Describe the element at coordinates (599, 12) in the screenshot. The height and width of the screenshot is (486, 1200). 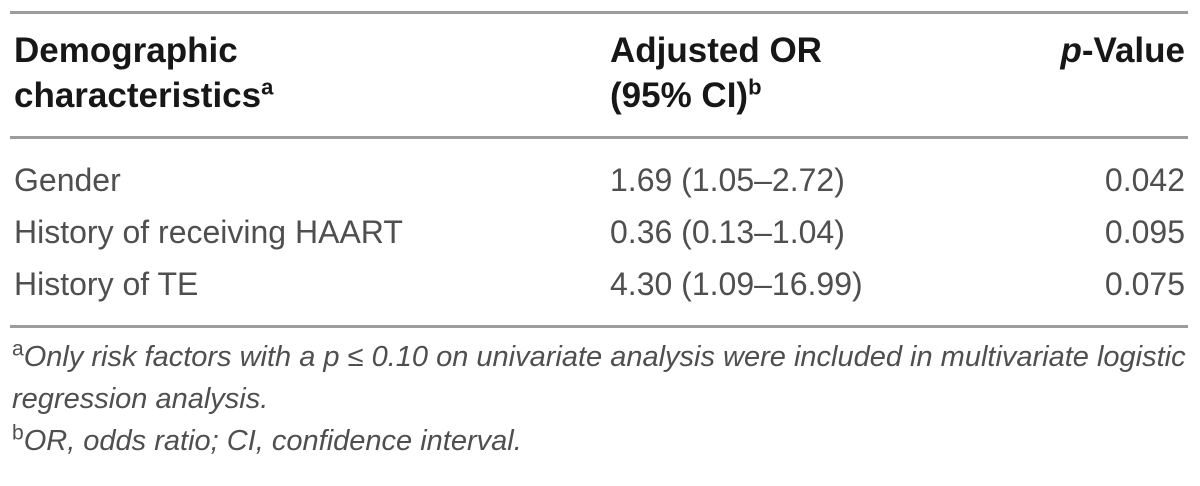
I see `top-rule` at that location.